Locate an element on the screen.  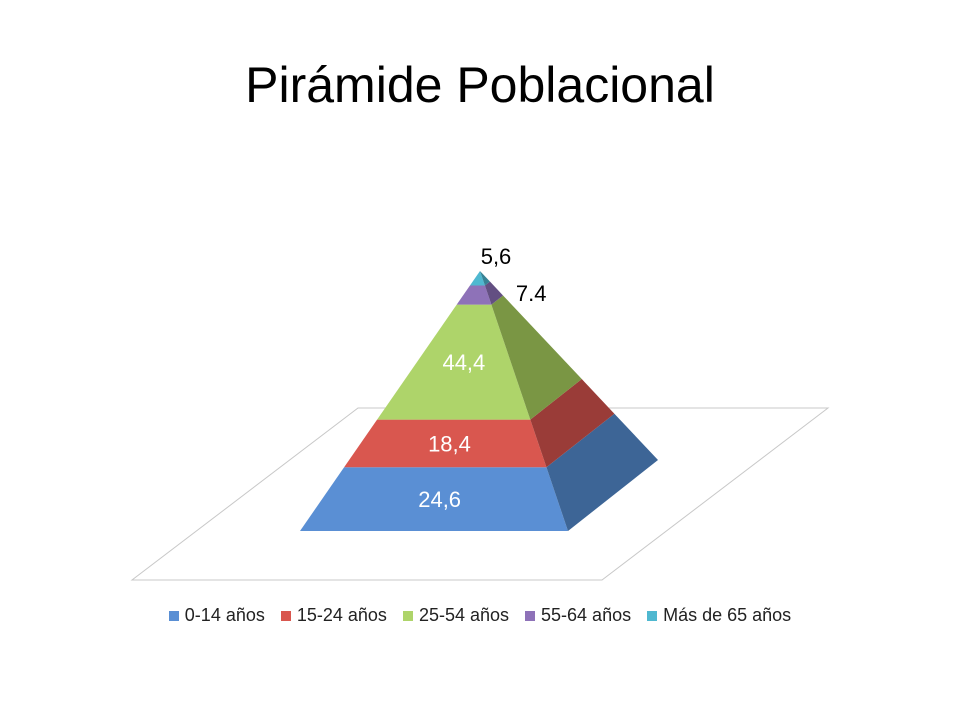
data-label-4: 5,6 is located at coordinates (496, 256).